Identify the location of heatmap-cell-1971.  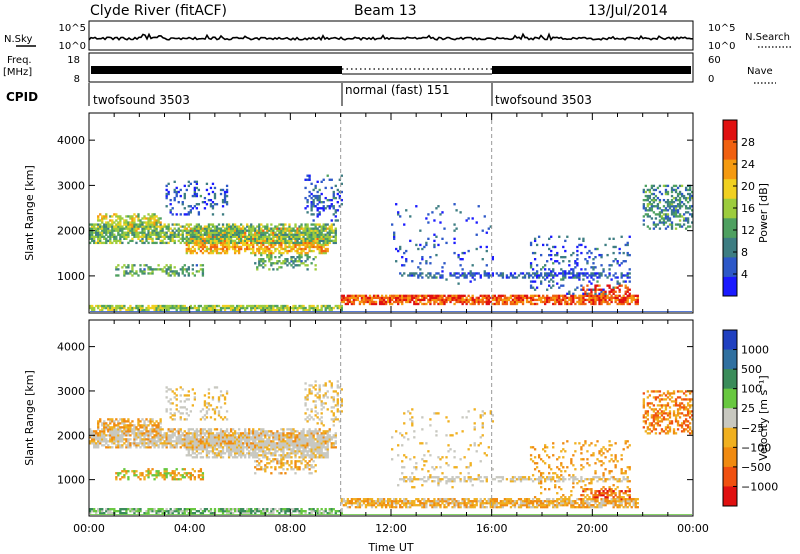
(331, 232).